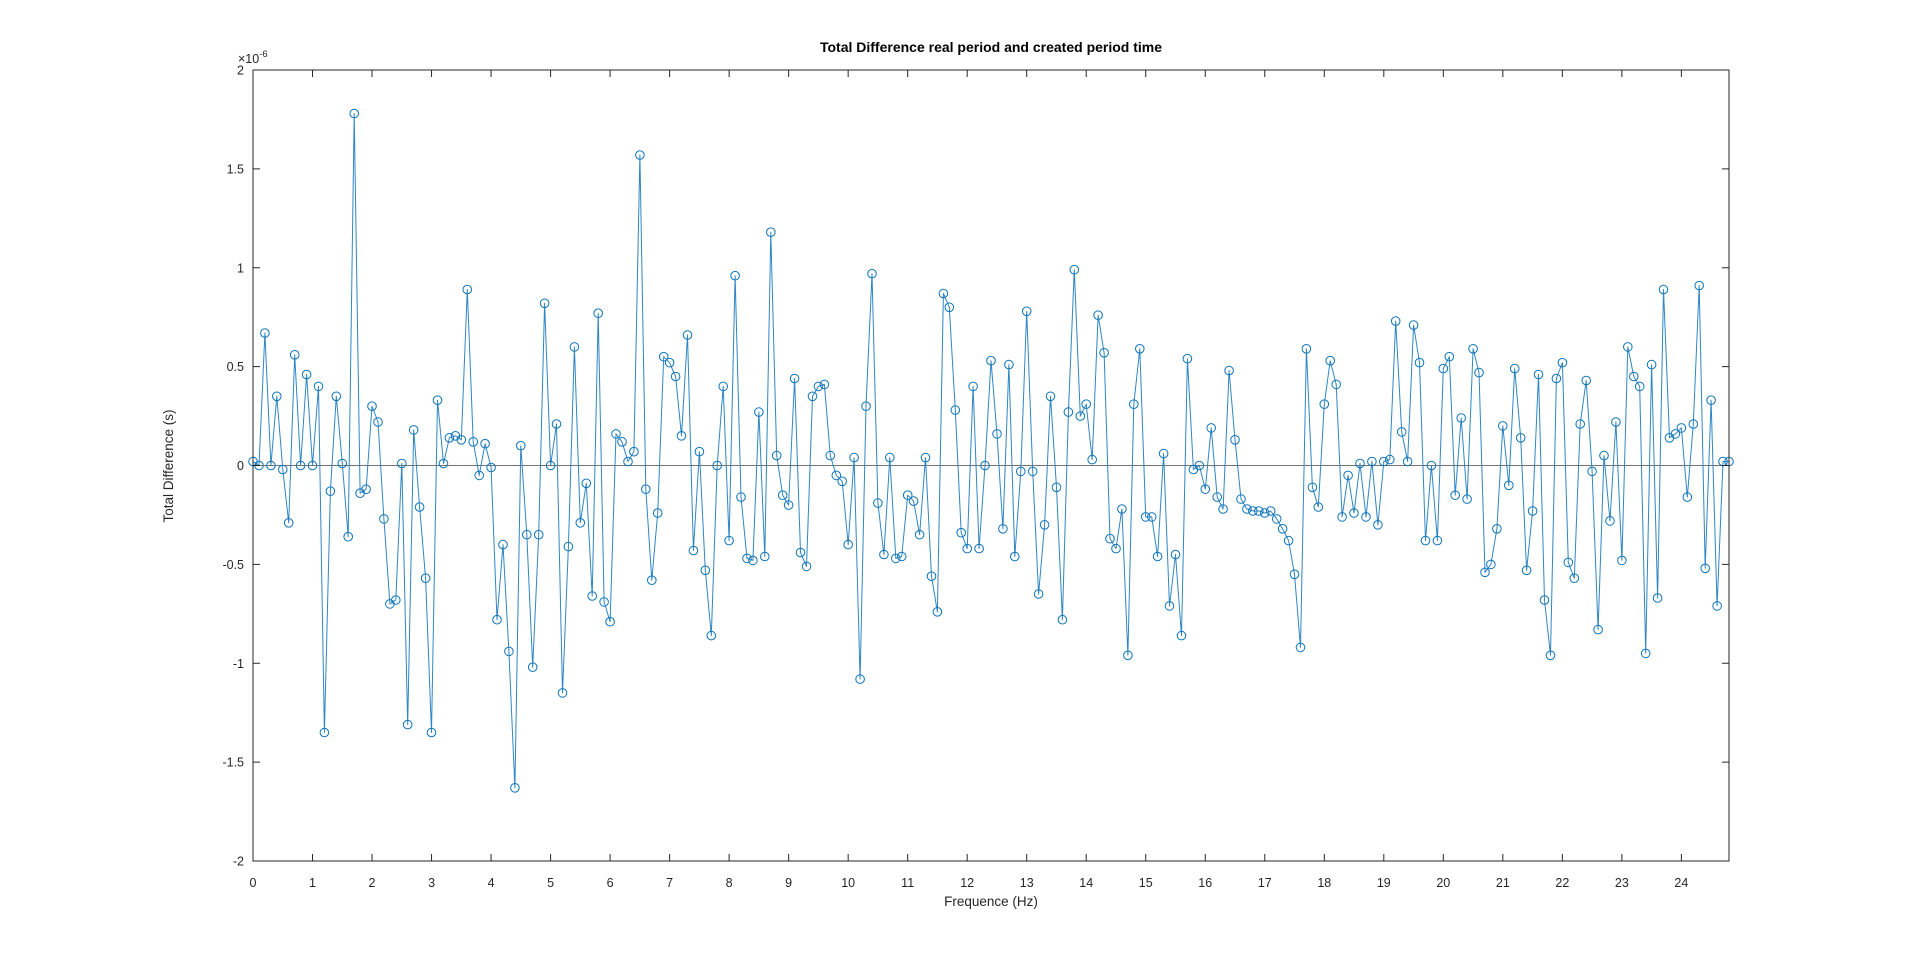 This screenshot has height=963, width=1920. I want to click on x-tick-label: 11, so click(907, 883).